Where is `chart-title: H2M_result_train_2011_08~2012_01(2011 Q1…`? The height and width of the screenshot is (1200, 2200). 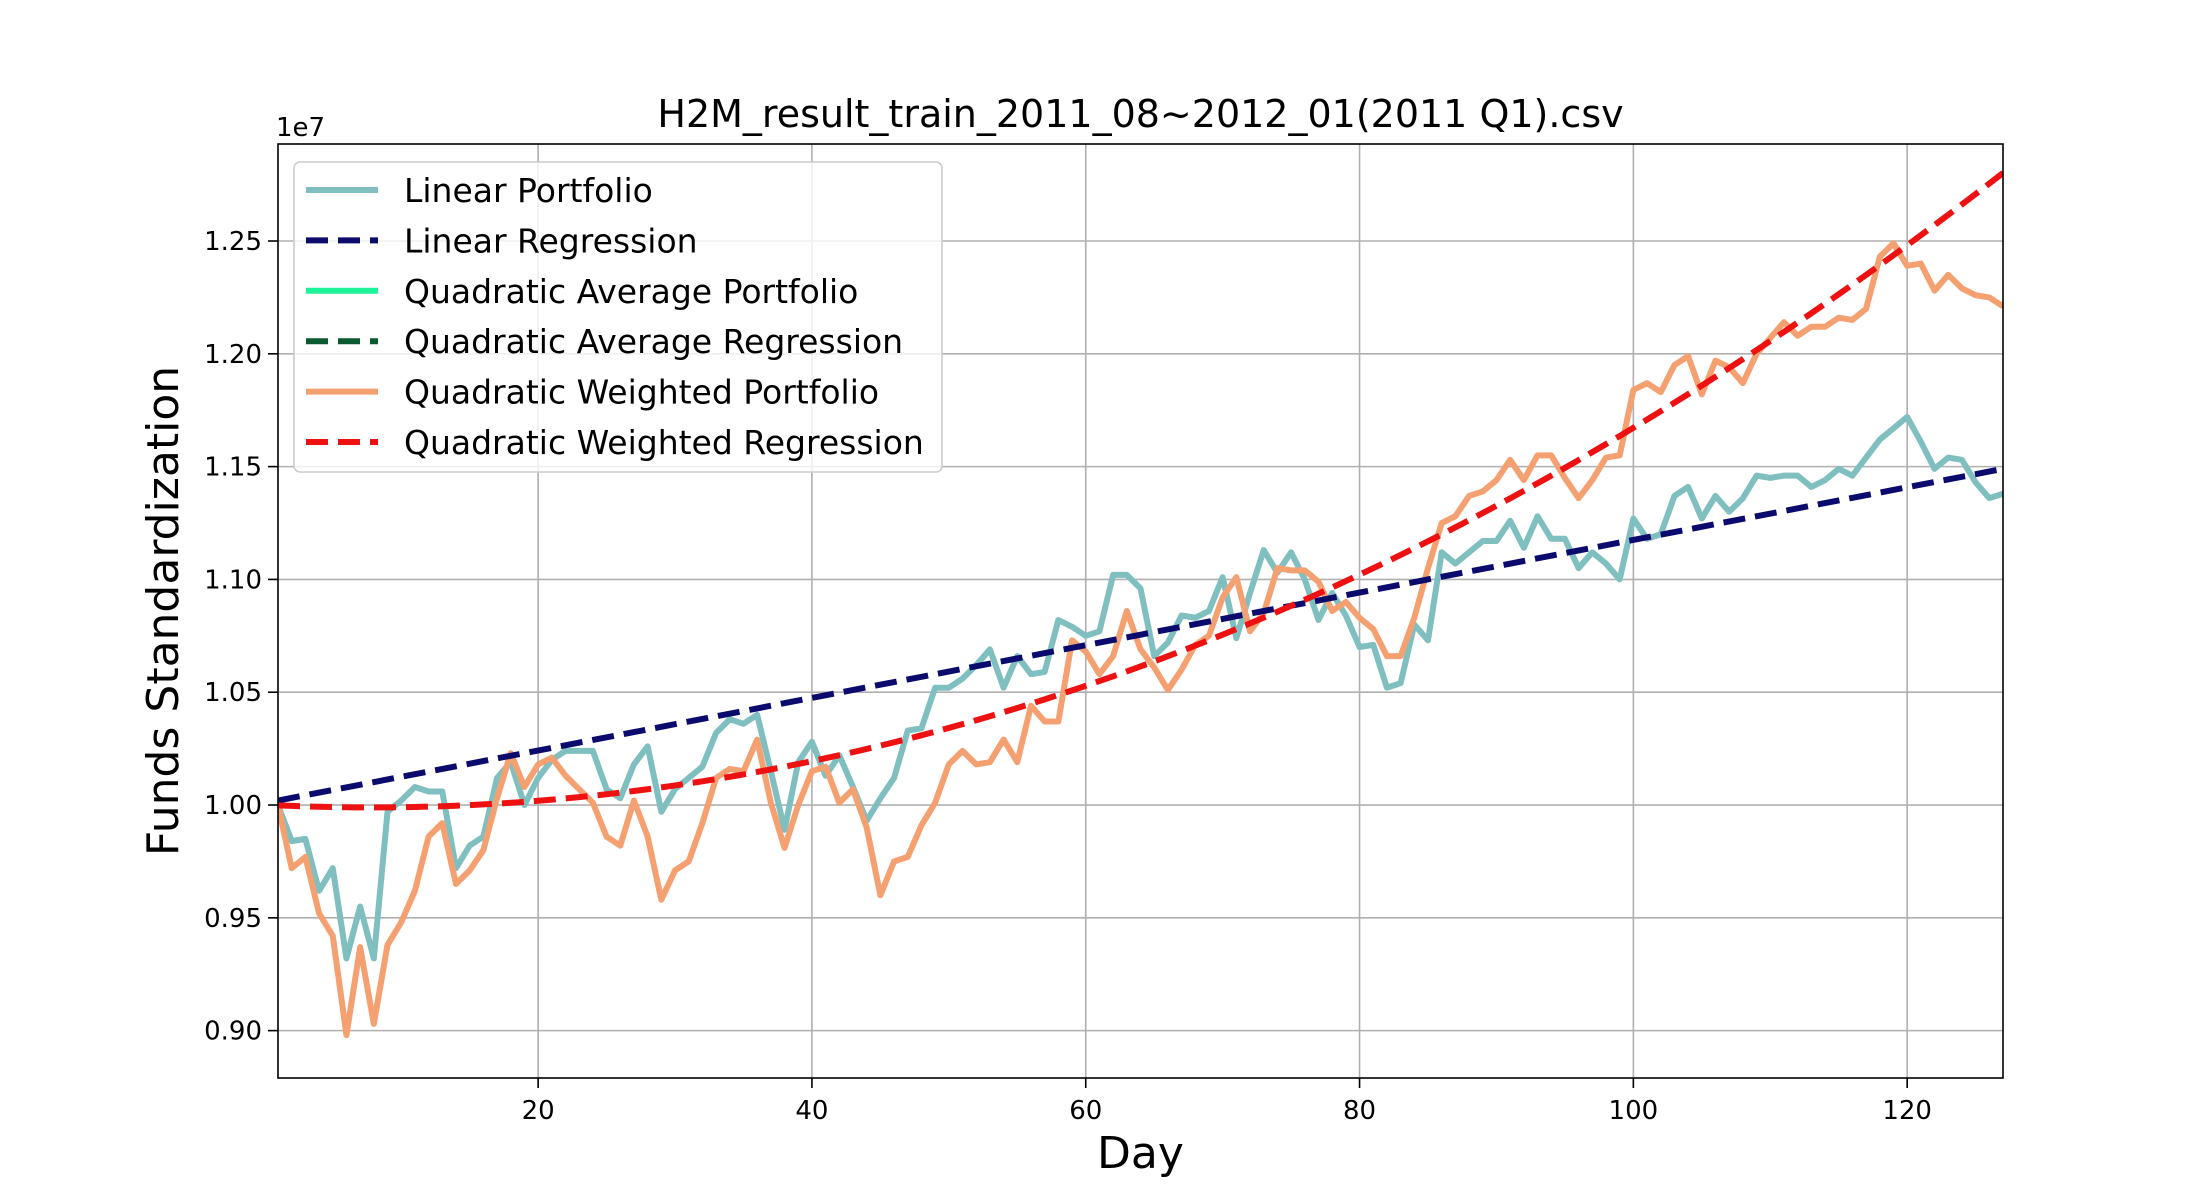
chart-title: H2M_result_train_2011_08~2012_01(2011 Q1… is located at coordinates (1140, 114).